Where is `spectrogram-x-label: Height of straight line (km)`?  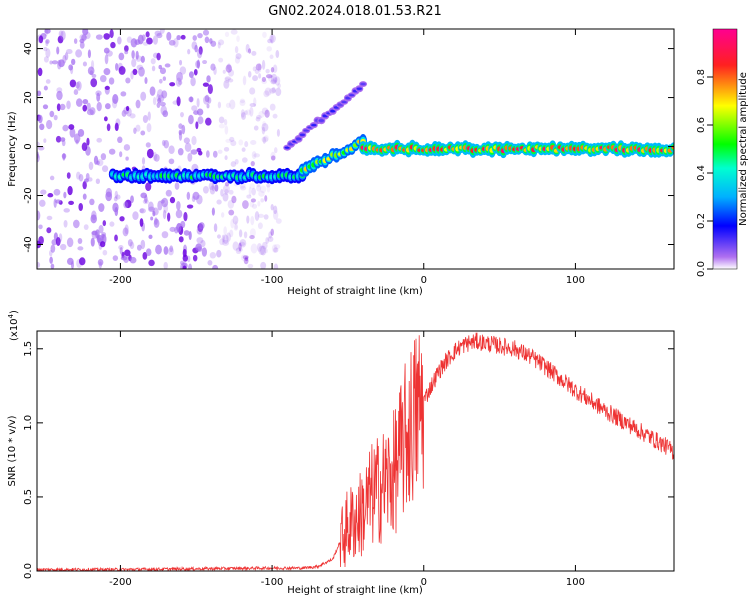
spectrogram-x-label: Height of straight line (km) is located at coordinates (355, 291).